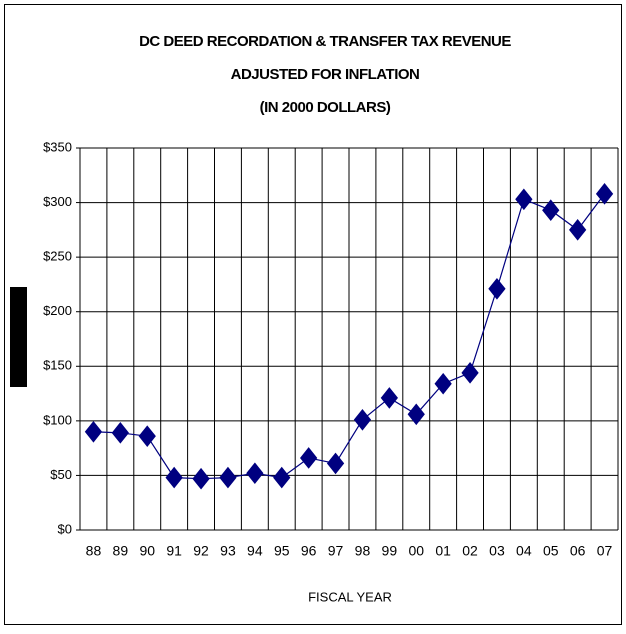 This screenshot has height=634, width=626. What do you see at coordinates (57, 146) in the screenshot?
I see `y-tick-label: $350` at bounding box center [57, 146].